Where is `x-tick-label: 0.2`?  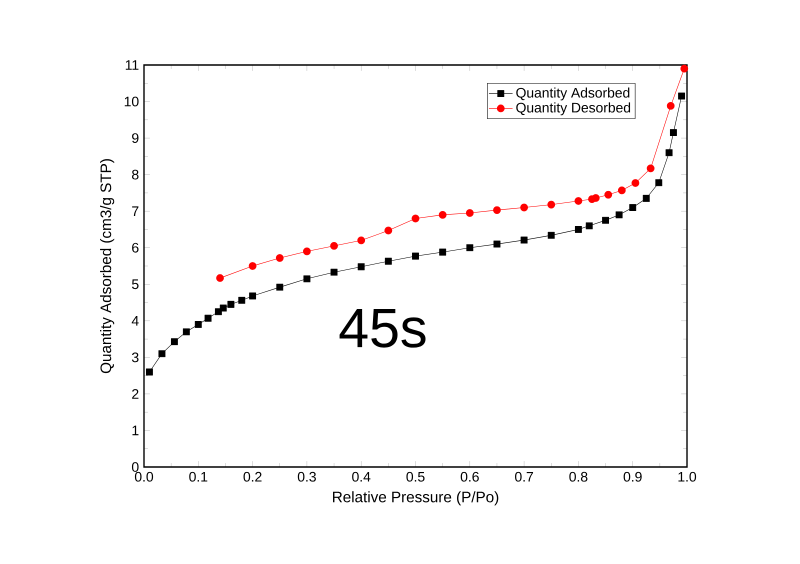 x-tick-label: 0.2 is located at coordinates (253, 477).